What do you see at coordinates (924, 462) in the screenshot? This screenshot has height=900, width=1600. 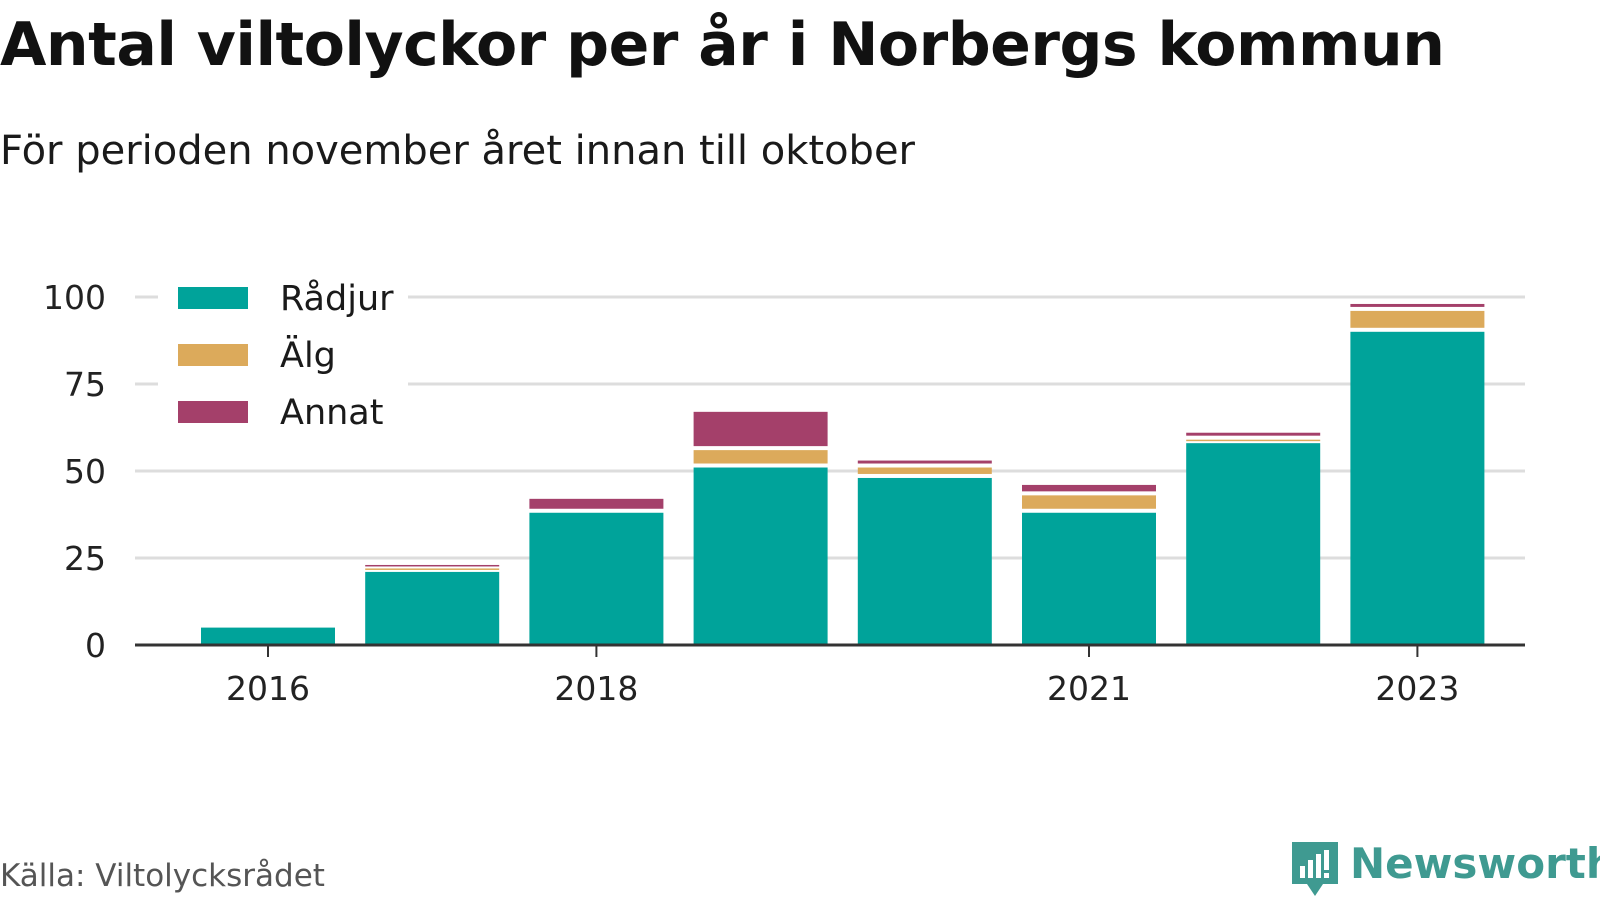 I see `bar-segment-annat-2020` at bounding box center [924, 462].